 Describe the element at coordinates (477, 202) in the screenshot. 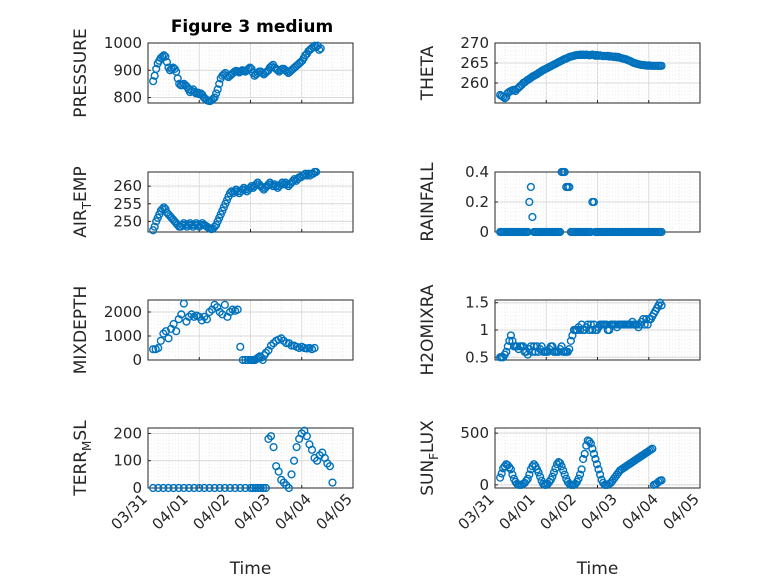

I see `y-tick-label: 0.2` at that location.